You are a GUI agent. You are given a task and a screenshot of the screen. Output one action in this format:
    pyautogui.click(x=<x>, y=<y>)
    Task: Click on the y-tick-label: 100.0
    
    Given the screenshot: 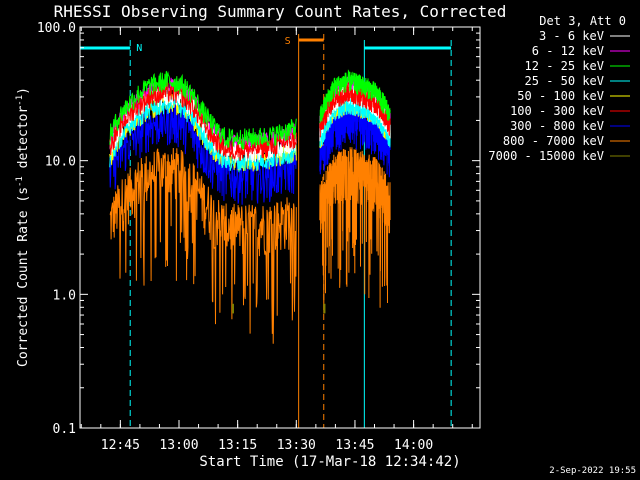 What is the action you would take?
    pyautogui.click(x=56, y=28)
    